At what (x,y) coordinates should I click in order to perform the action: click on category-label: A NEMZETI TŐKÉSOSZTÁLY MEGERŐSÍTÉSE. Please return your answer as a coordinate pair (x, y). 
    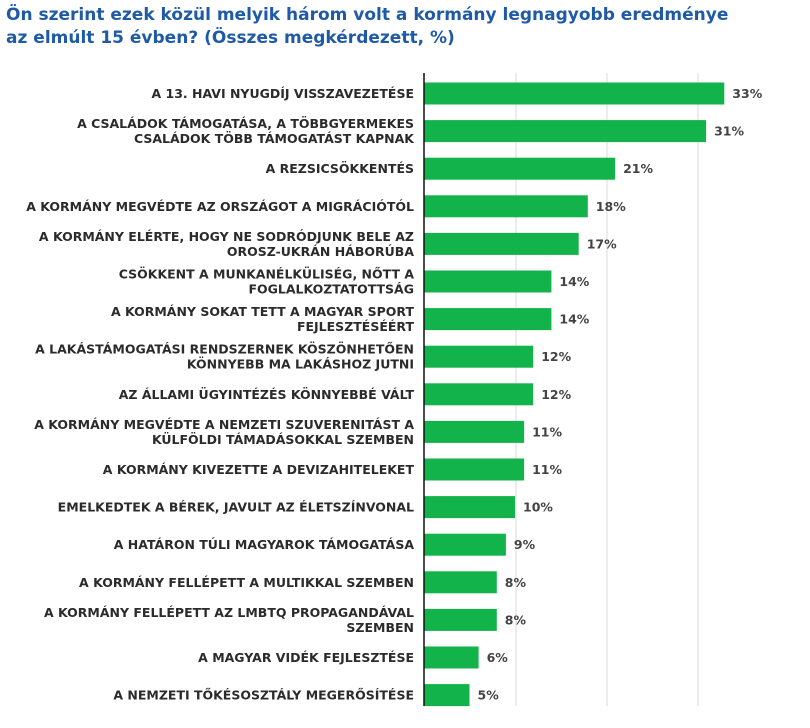
    Looking at the image, I should click on (263, 695).